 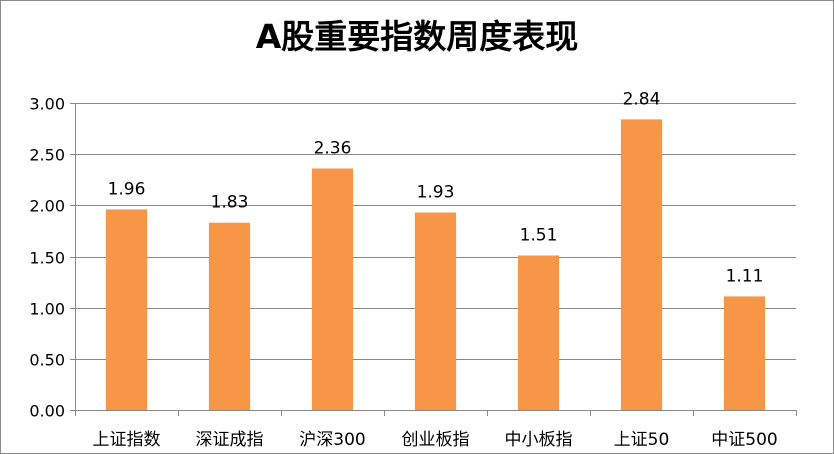 What do you see at coordinates (642, 440) in the screenshot?
I see `x-category-label: 上证50` at bounding box center [642, 440].